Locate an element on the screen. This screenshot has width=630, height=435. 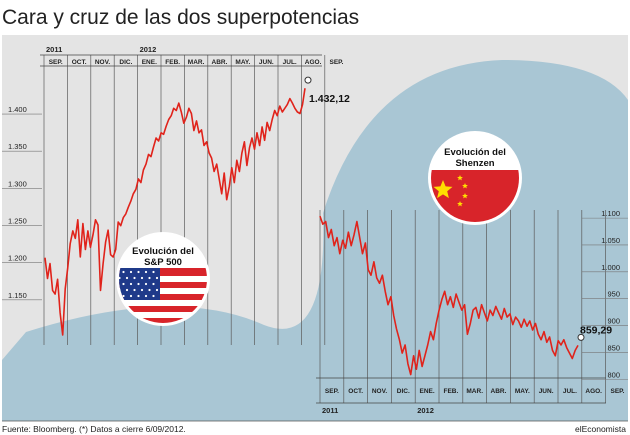
sp-year-label: 2011 is located at coordinates (54, 49).